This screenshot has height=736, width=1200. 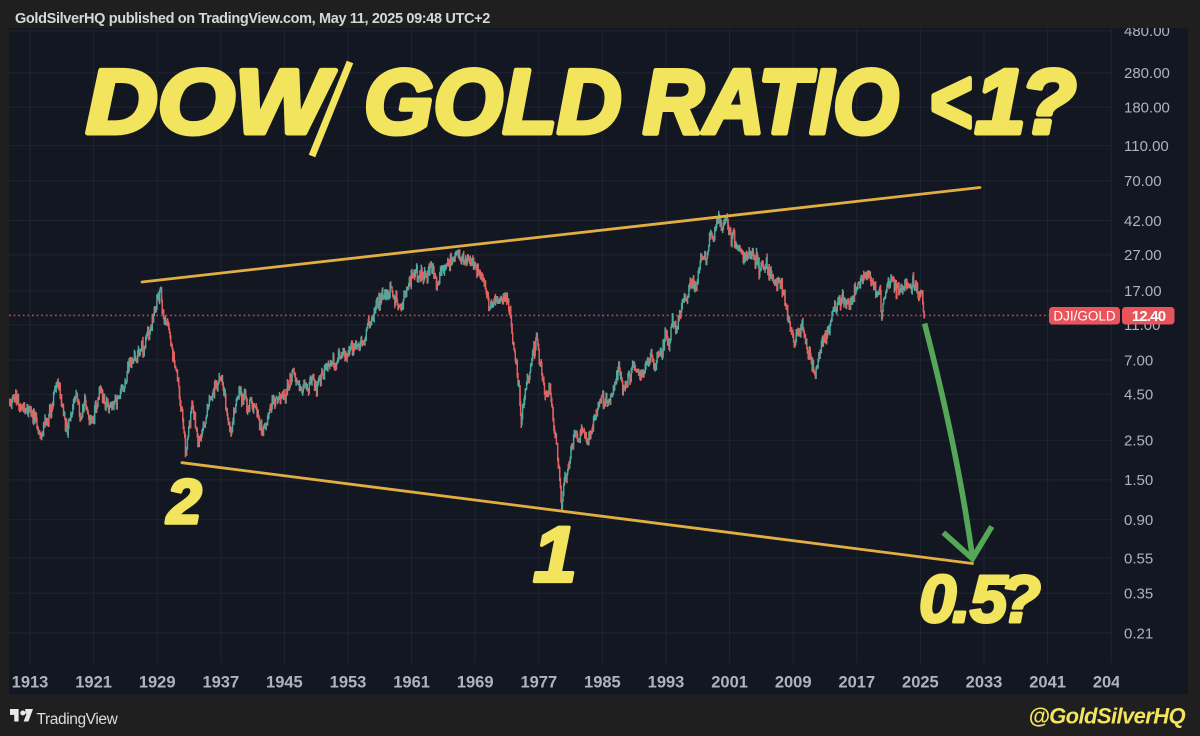 I want to click on svg-text: 1985, so click(x=602, y=683).